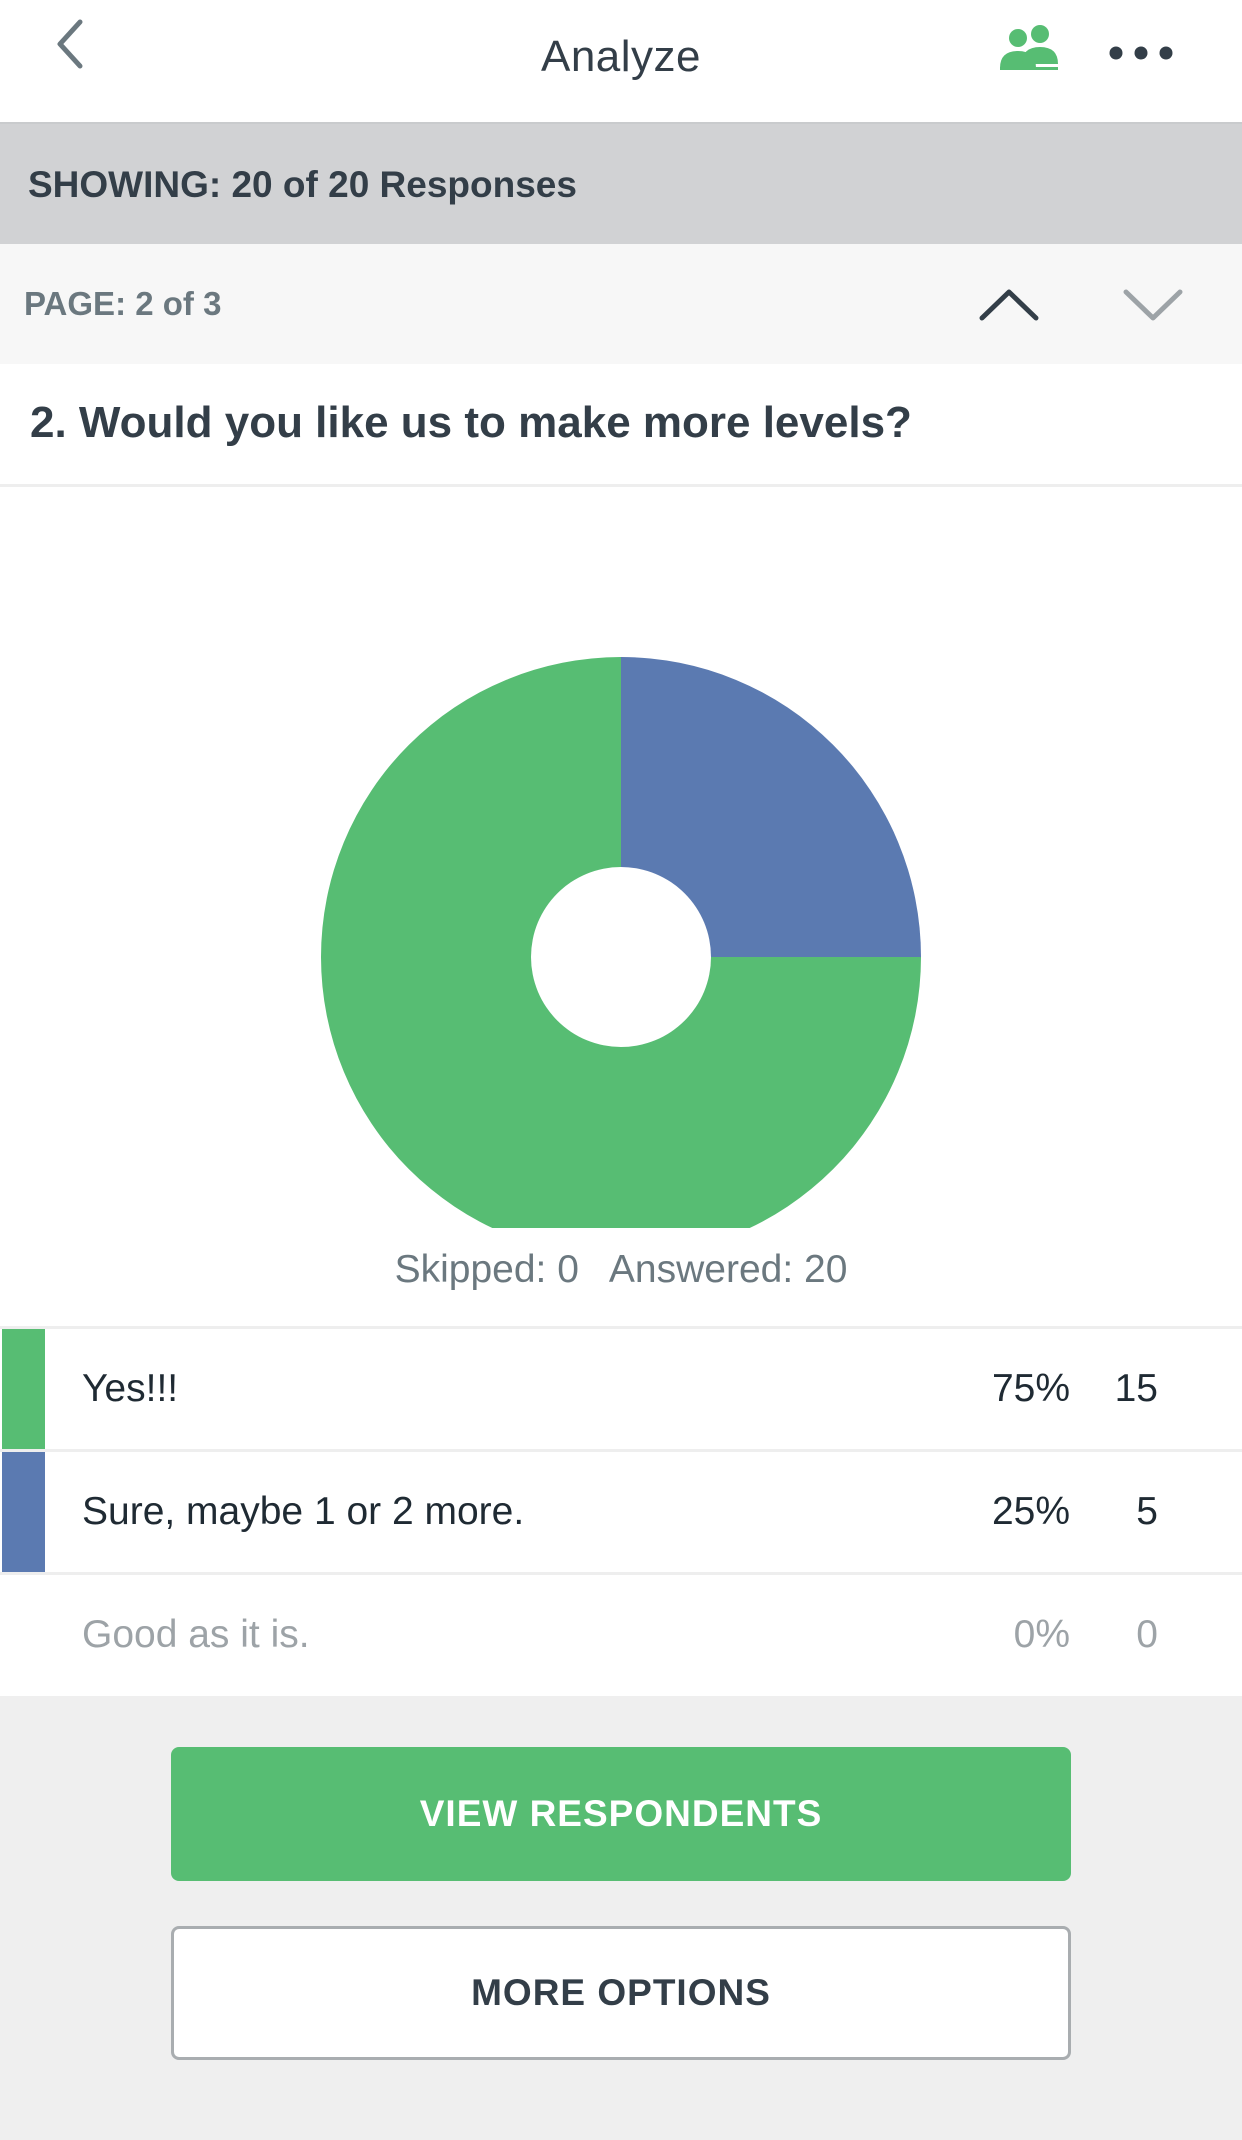  I want to click on answered-count: Answered: 20, so click(728, 1269).